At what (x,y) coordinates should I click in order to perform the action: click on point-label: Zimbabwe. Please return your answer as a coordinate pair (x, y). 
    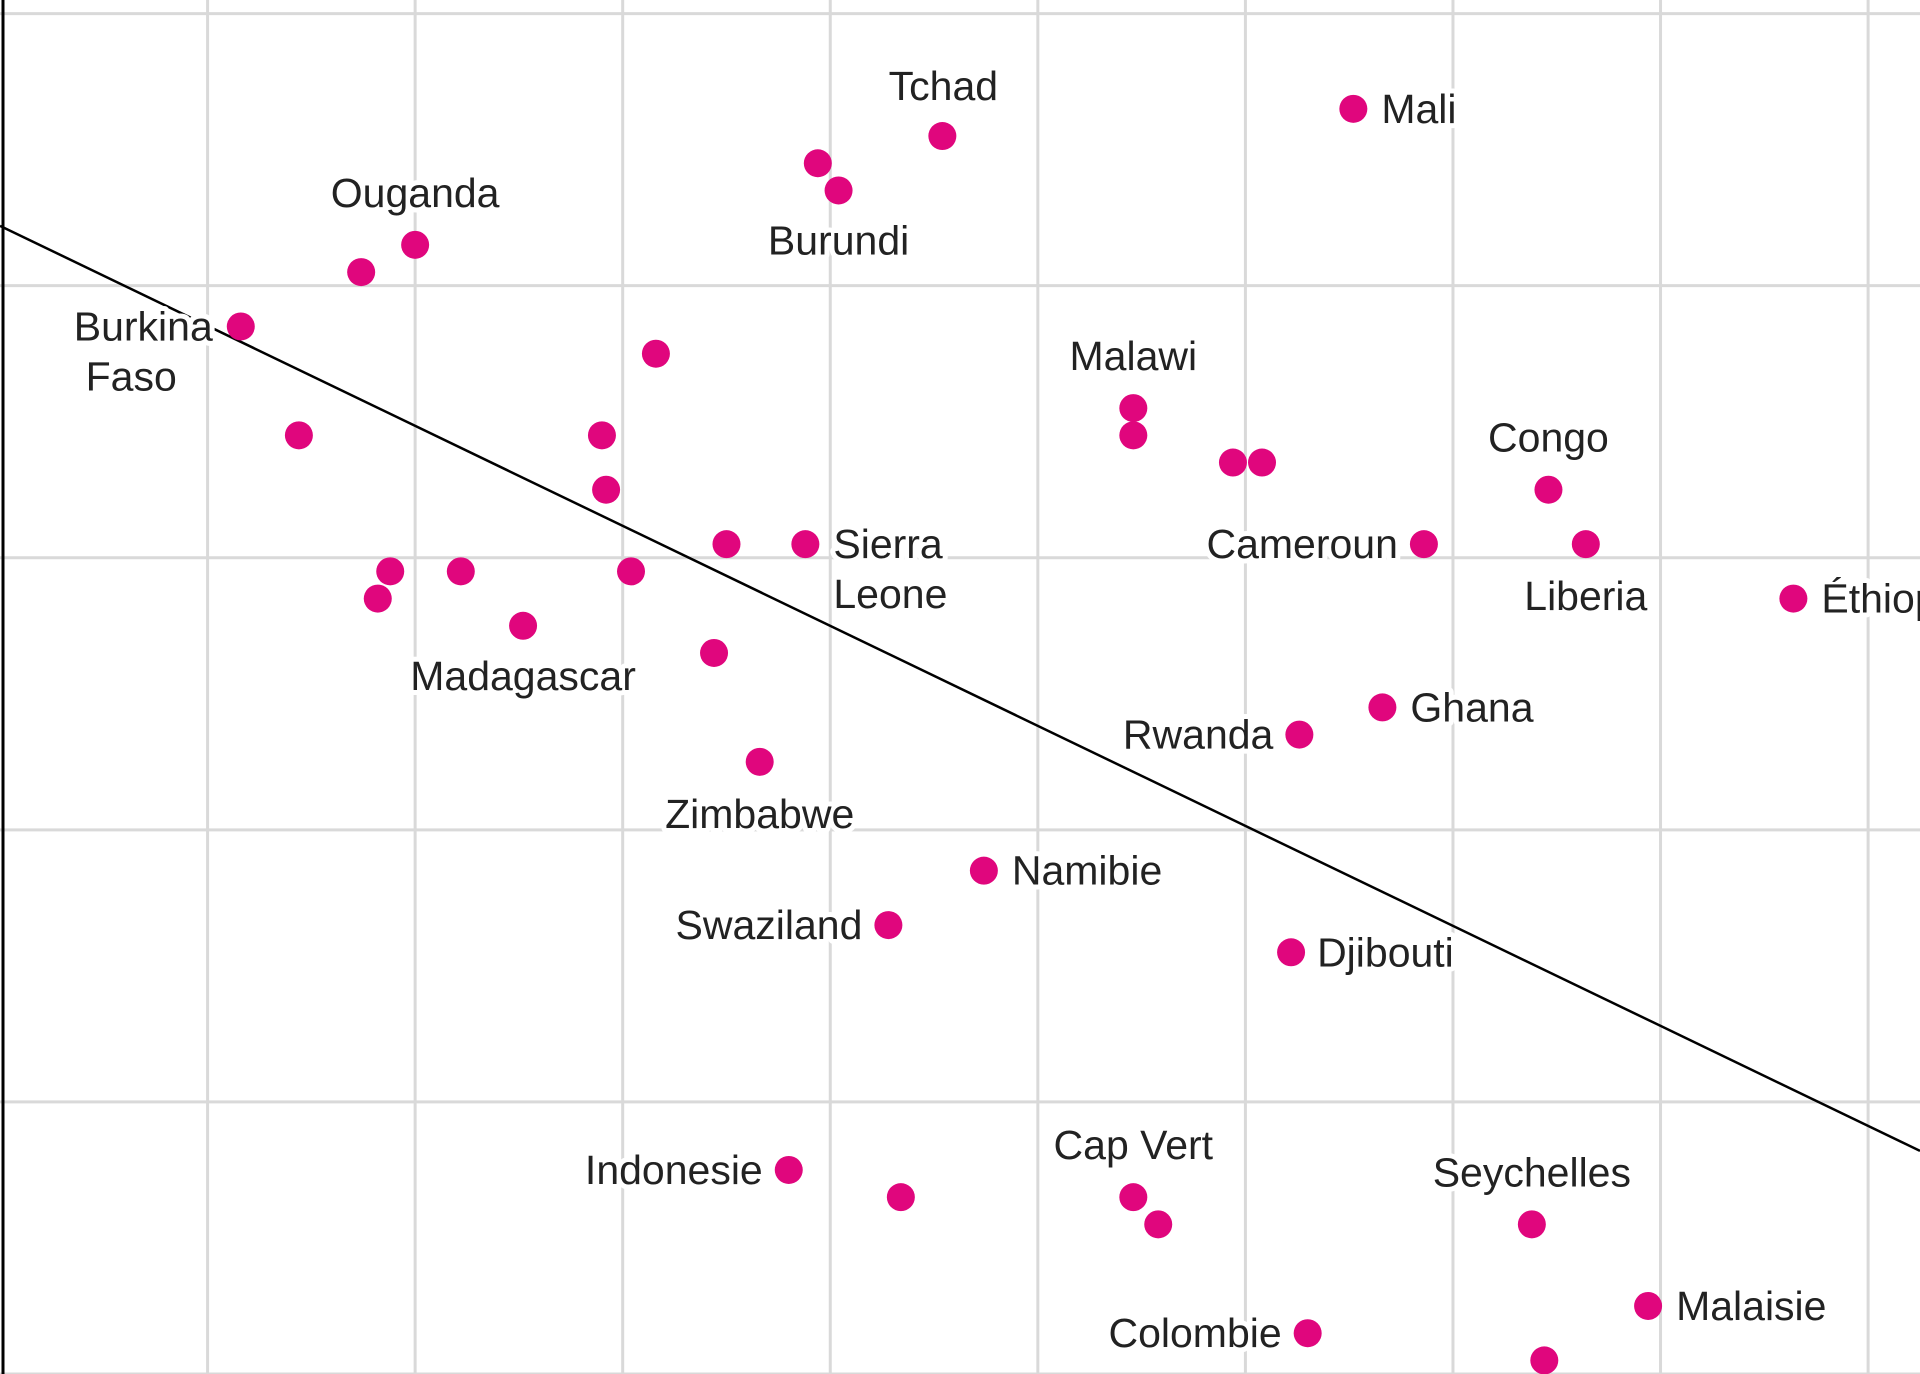
    Looking at the image, I should click on (759, 814).